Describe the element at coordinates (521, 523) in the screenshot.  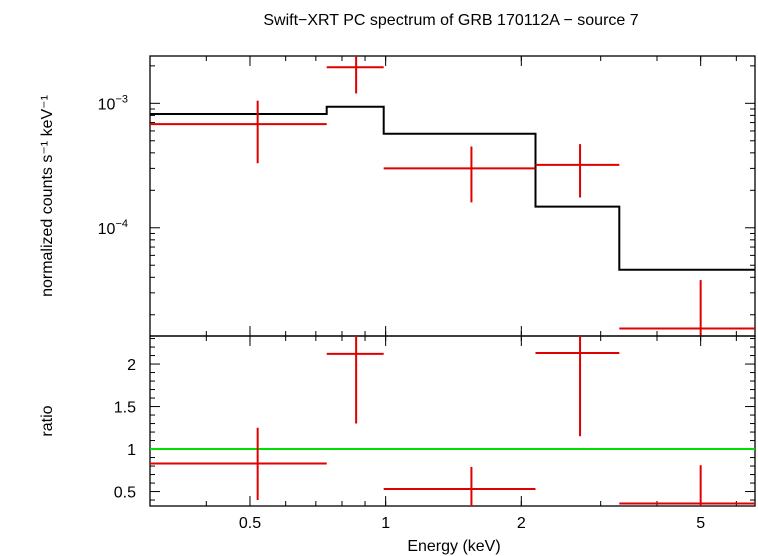
I see `x-tick-label: 2` at that location.